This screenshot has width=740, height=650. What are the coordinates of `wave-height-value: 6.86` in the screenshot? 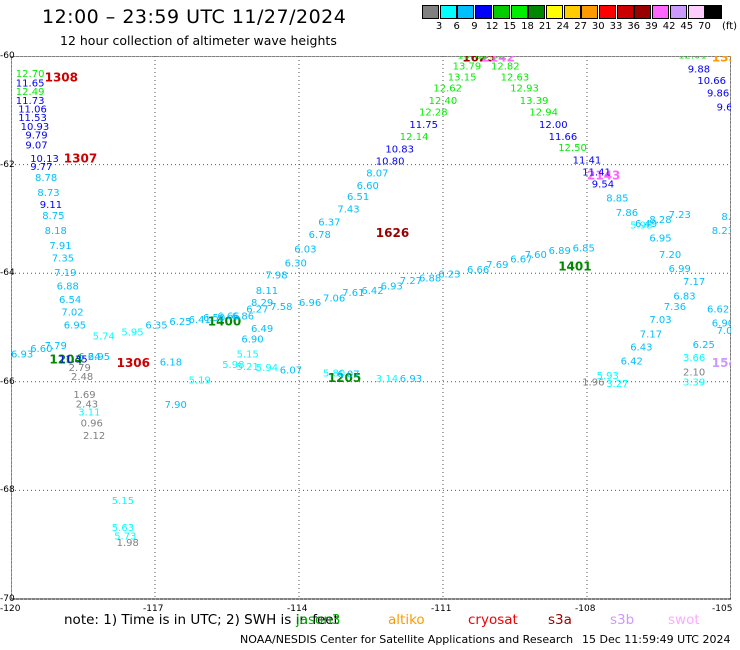 It's located at (243, 316).